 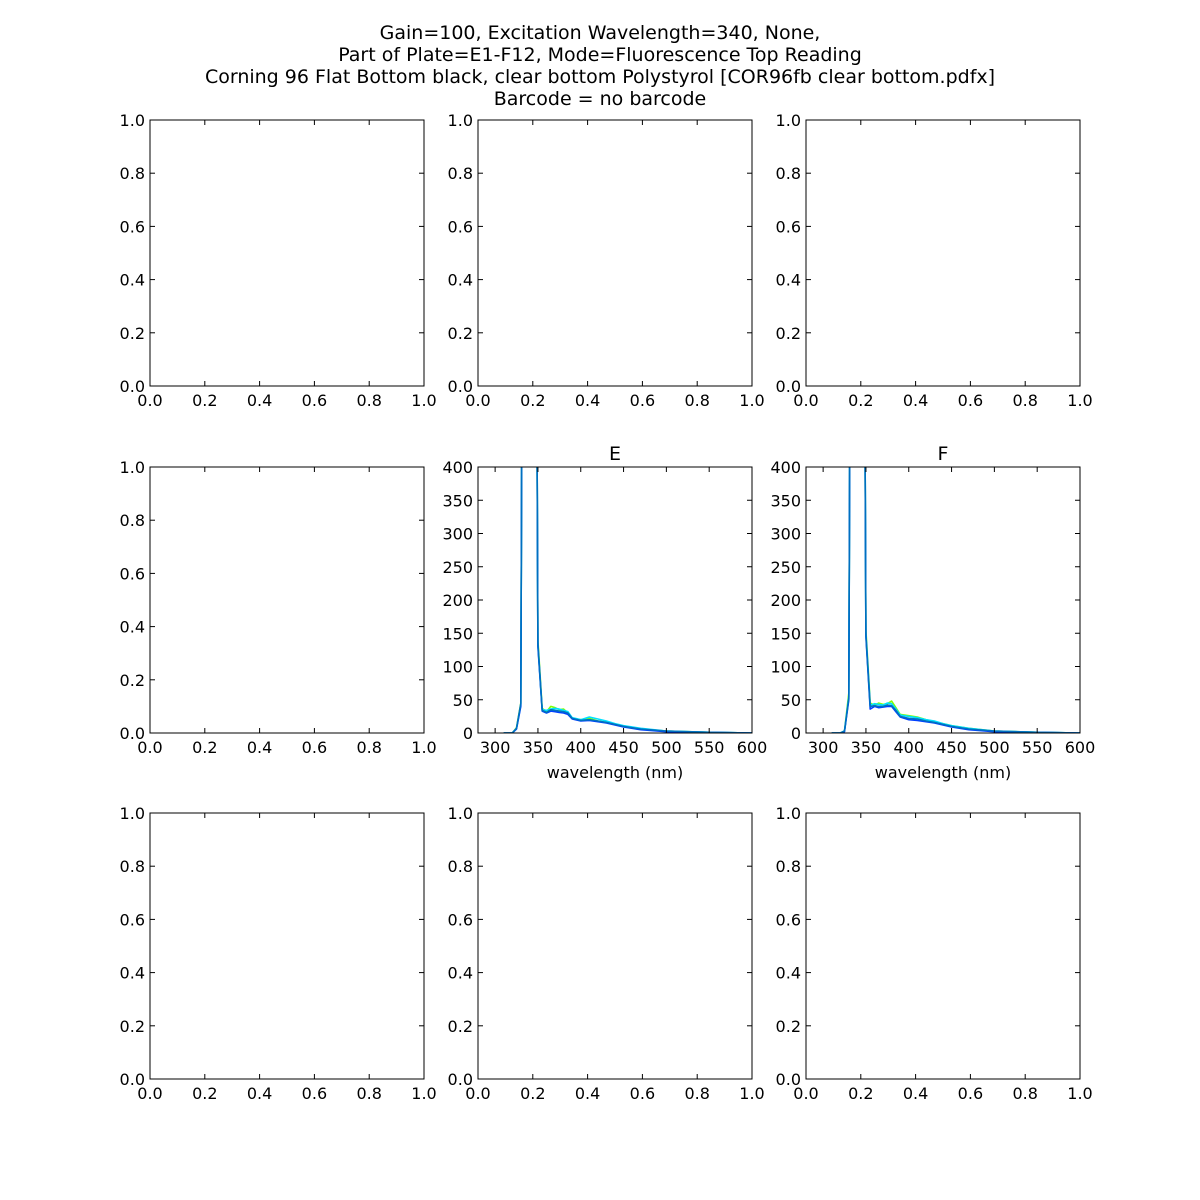 I want to click on x-tick-label: 350, so click(x=866, y=747).